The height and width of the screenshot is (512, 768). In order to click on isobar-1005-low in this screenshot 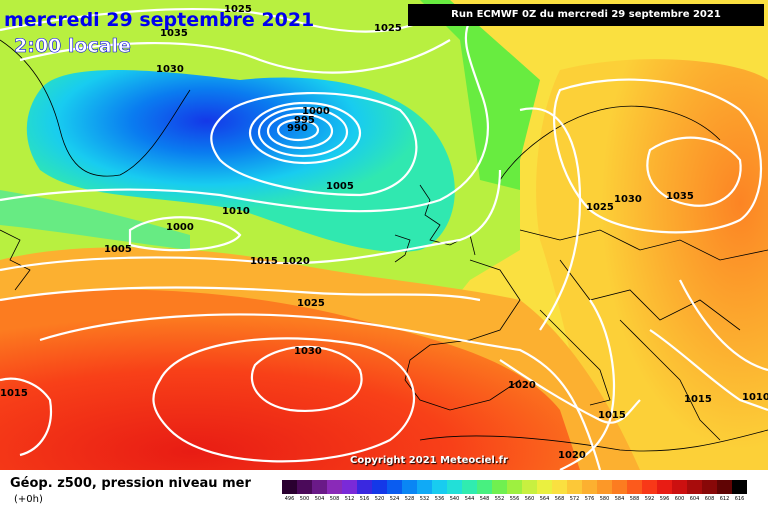, I will do `click(314, 144)`.